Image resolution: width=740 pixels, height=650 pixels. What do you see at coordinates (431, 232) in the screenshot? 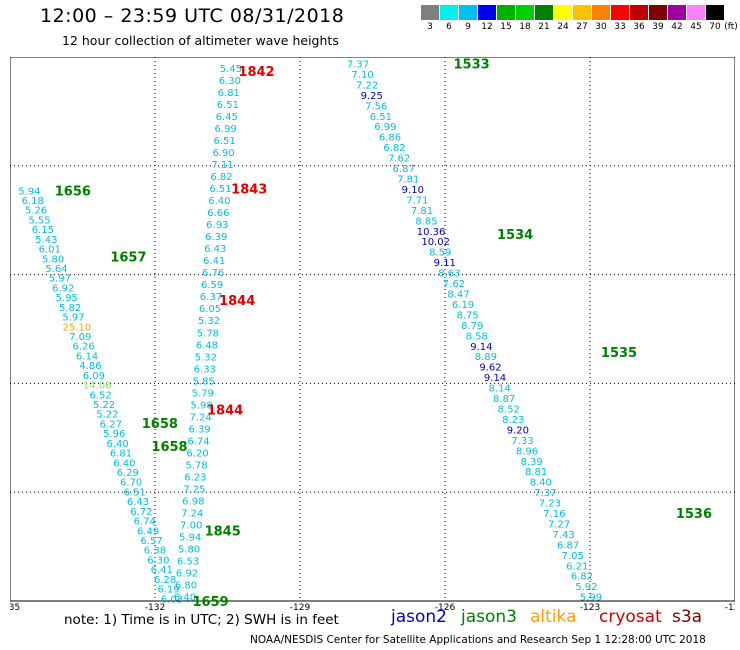
I see `wave-height-label: 10.36` at bounding box center [431, 232].